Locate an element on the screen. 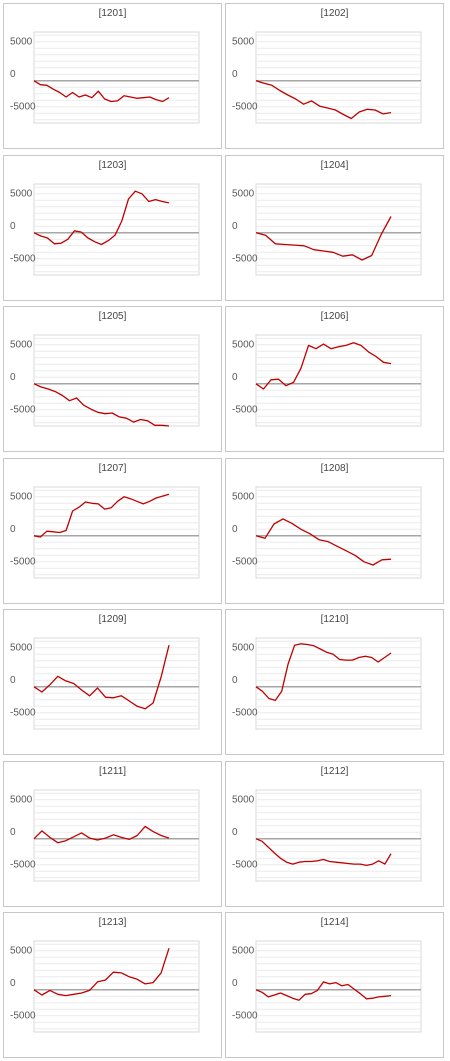  chart-title: [1208] is located at coordinates (334, 468).